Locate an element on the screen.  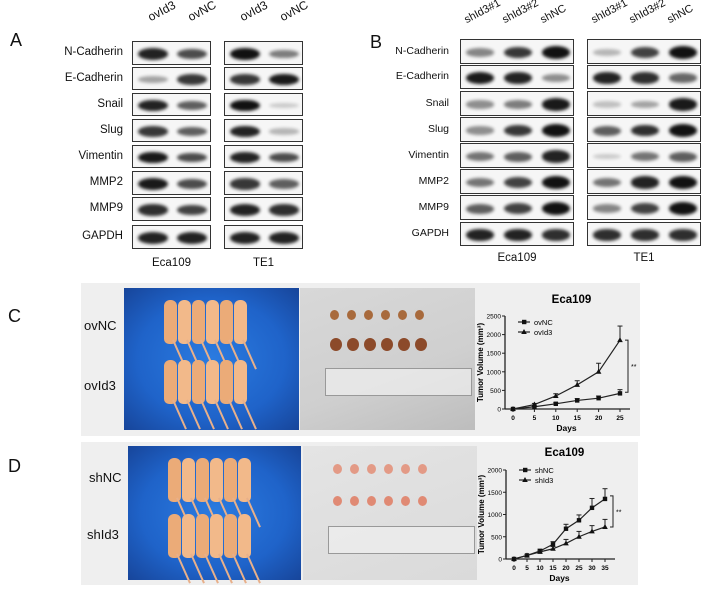
y-tick-label: 2000 is located at coordinates (495, 471).